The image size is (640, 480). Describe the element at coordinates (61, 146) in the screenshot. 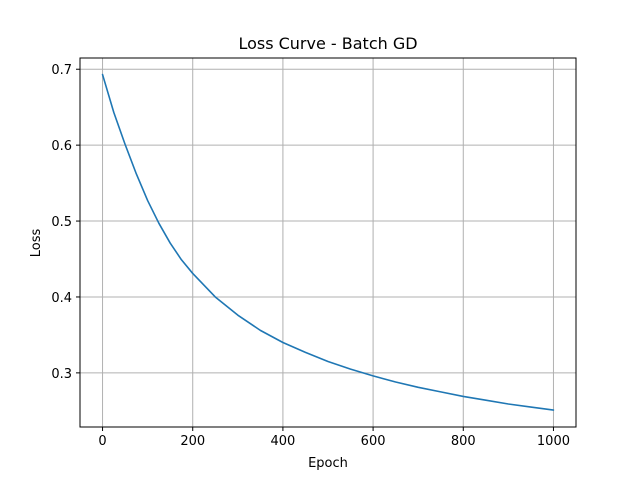

I see `y-tick-label: 0.6` at that location.